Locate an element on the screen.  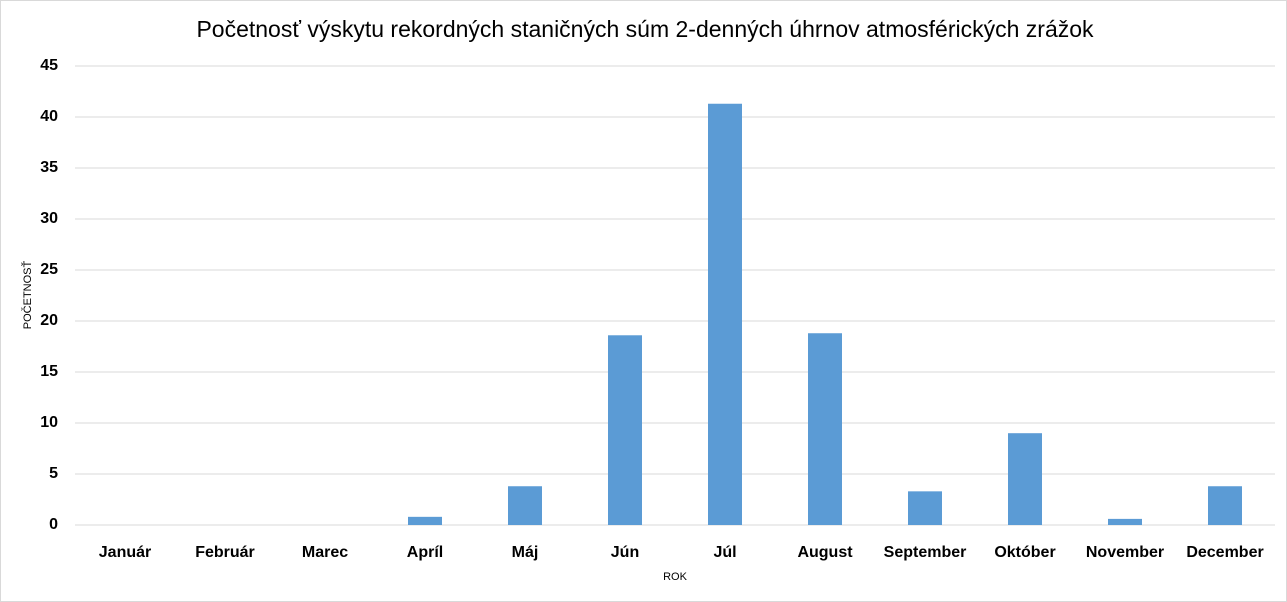
x-tick-label: November is located at coordinates (1125, 552).